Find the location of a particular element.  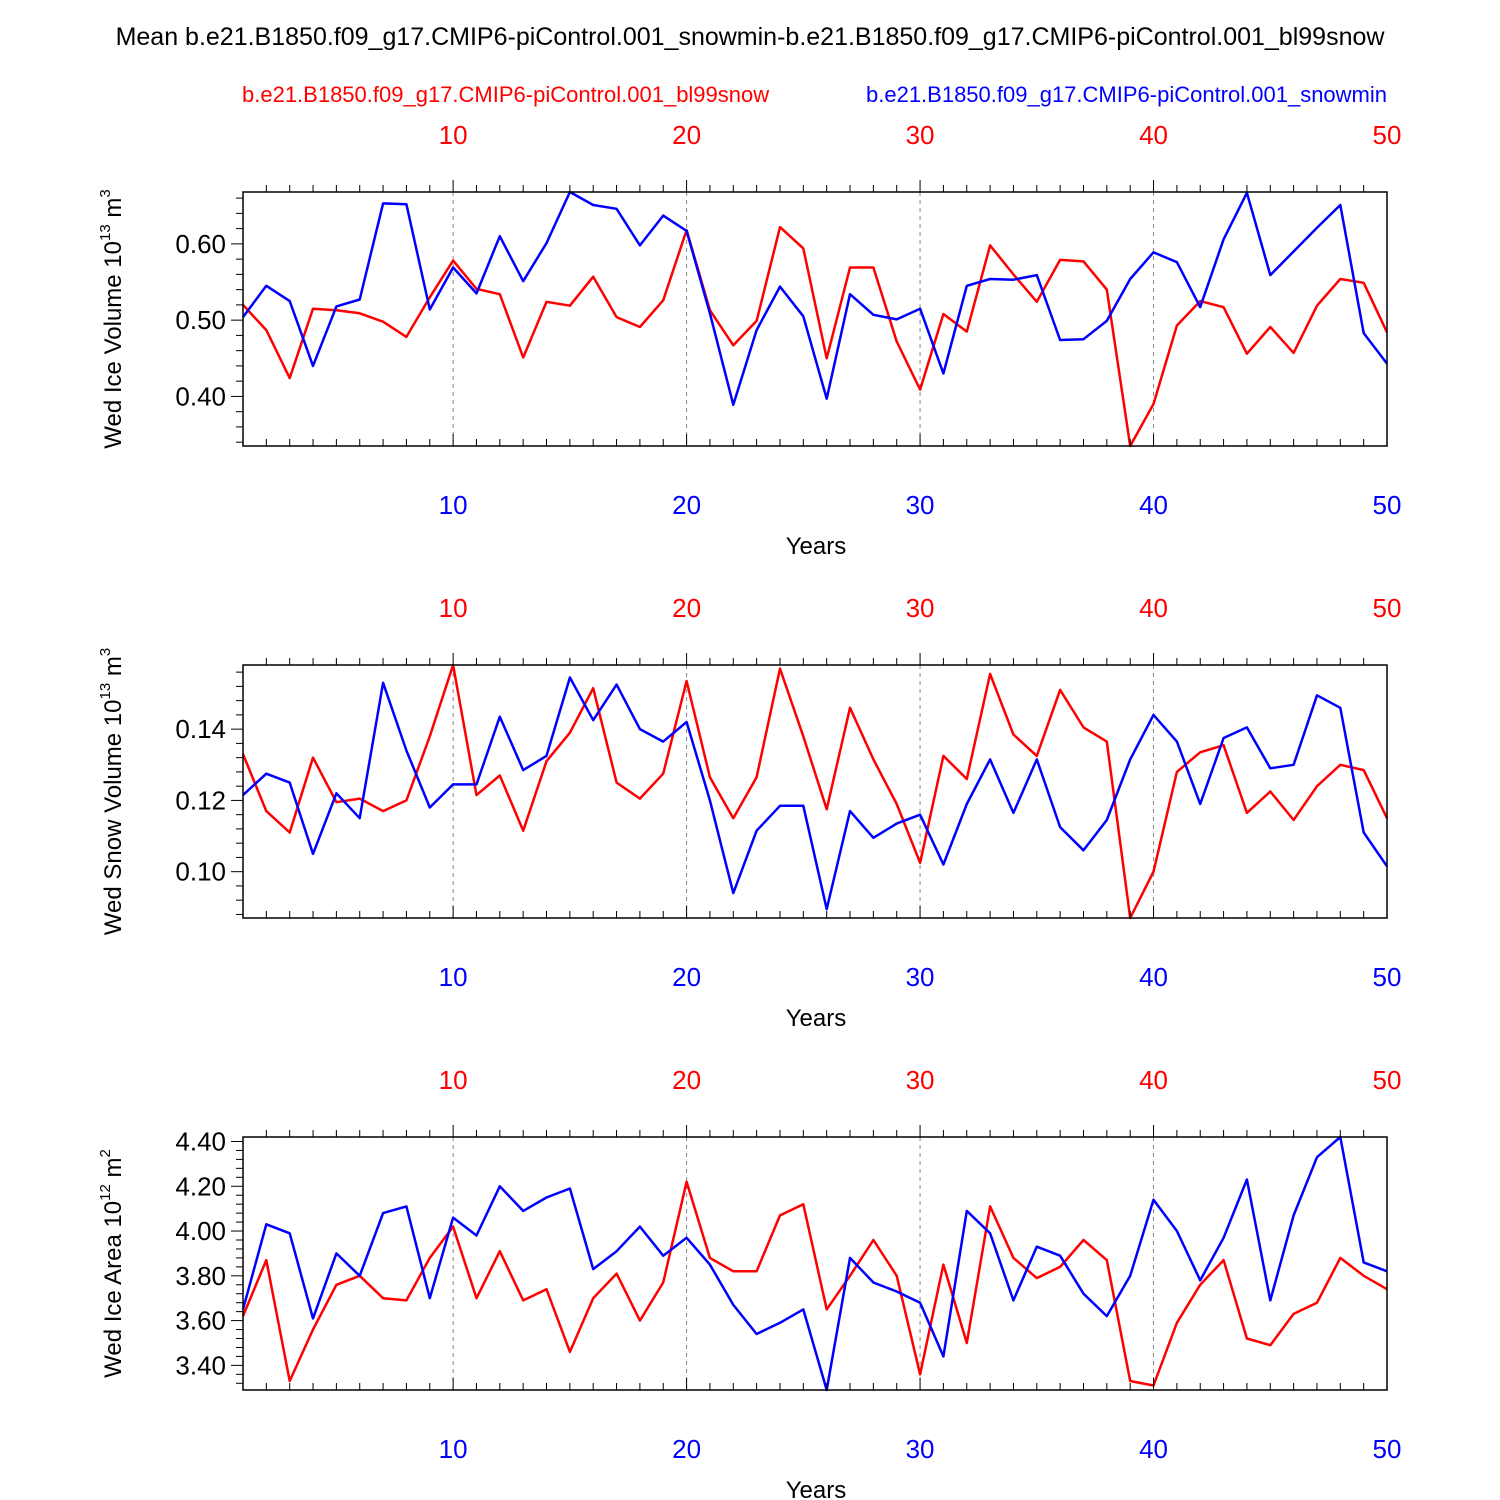

y-tick-label: 0.12 is located at coordinates (200, 800).